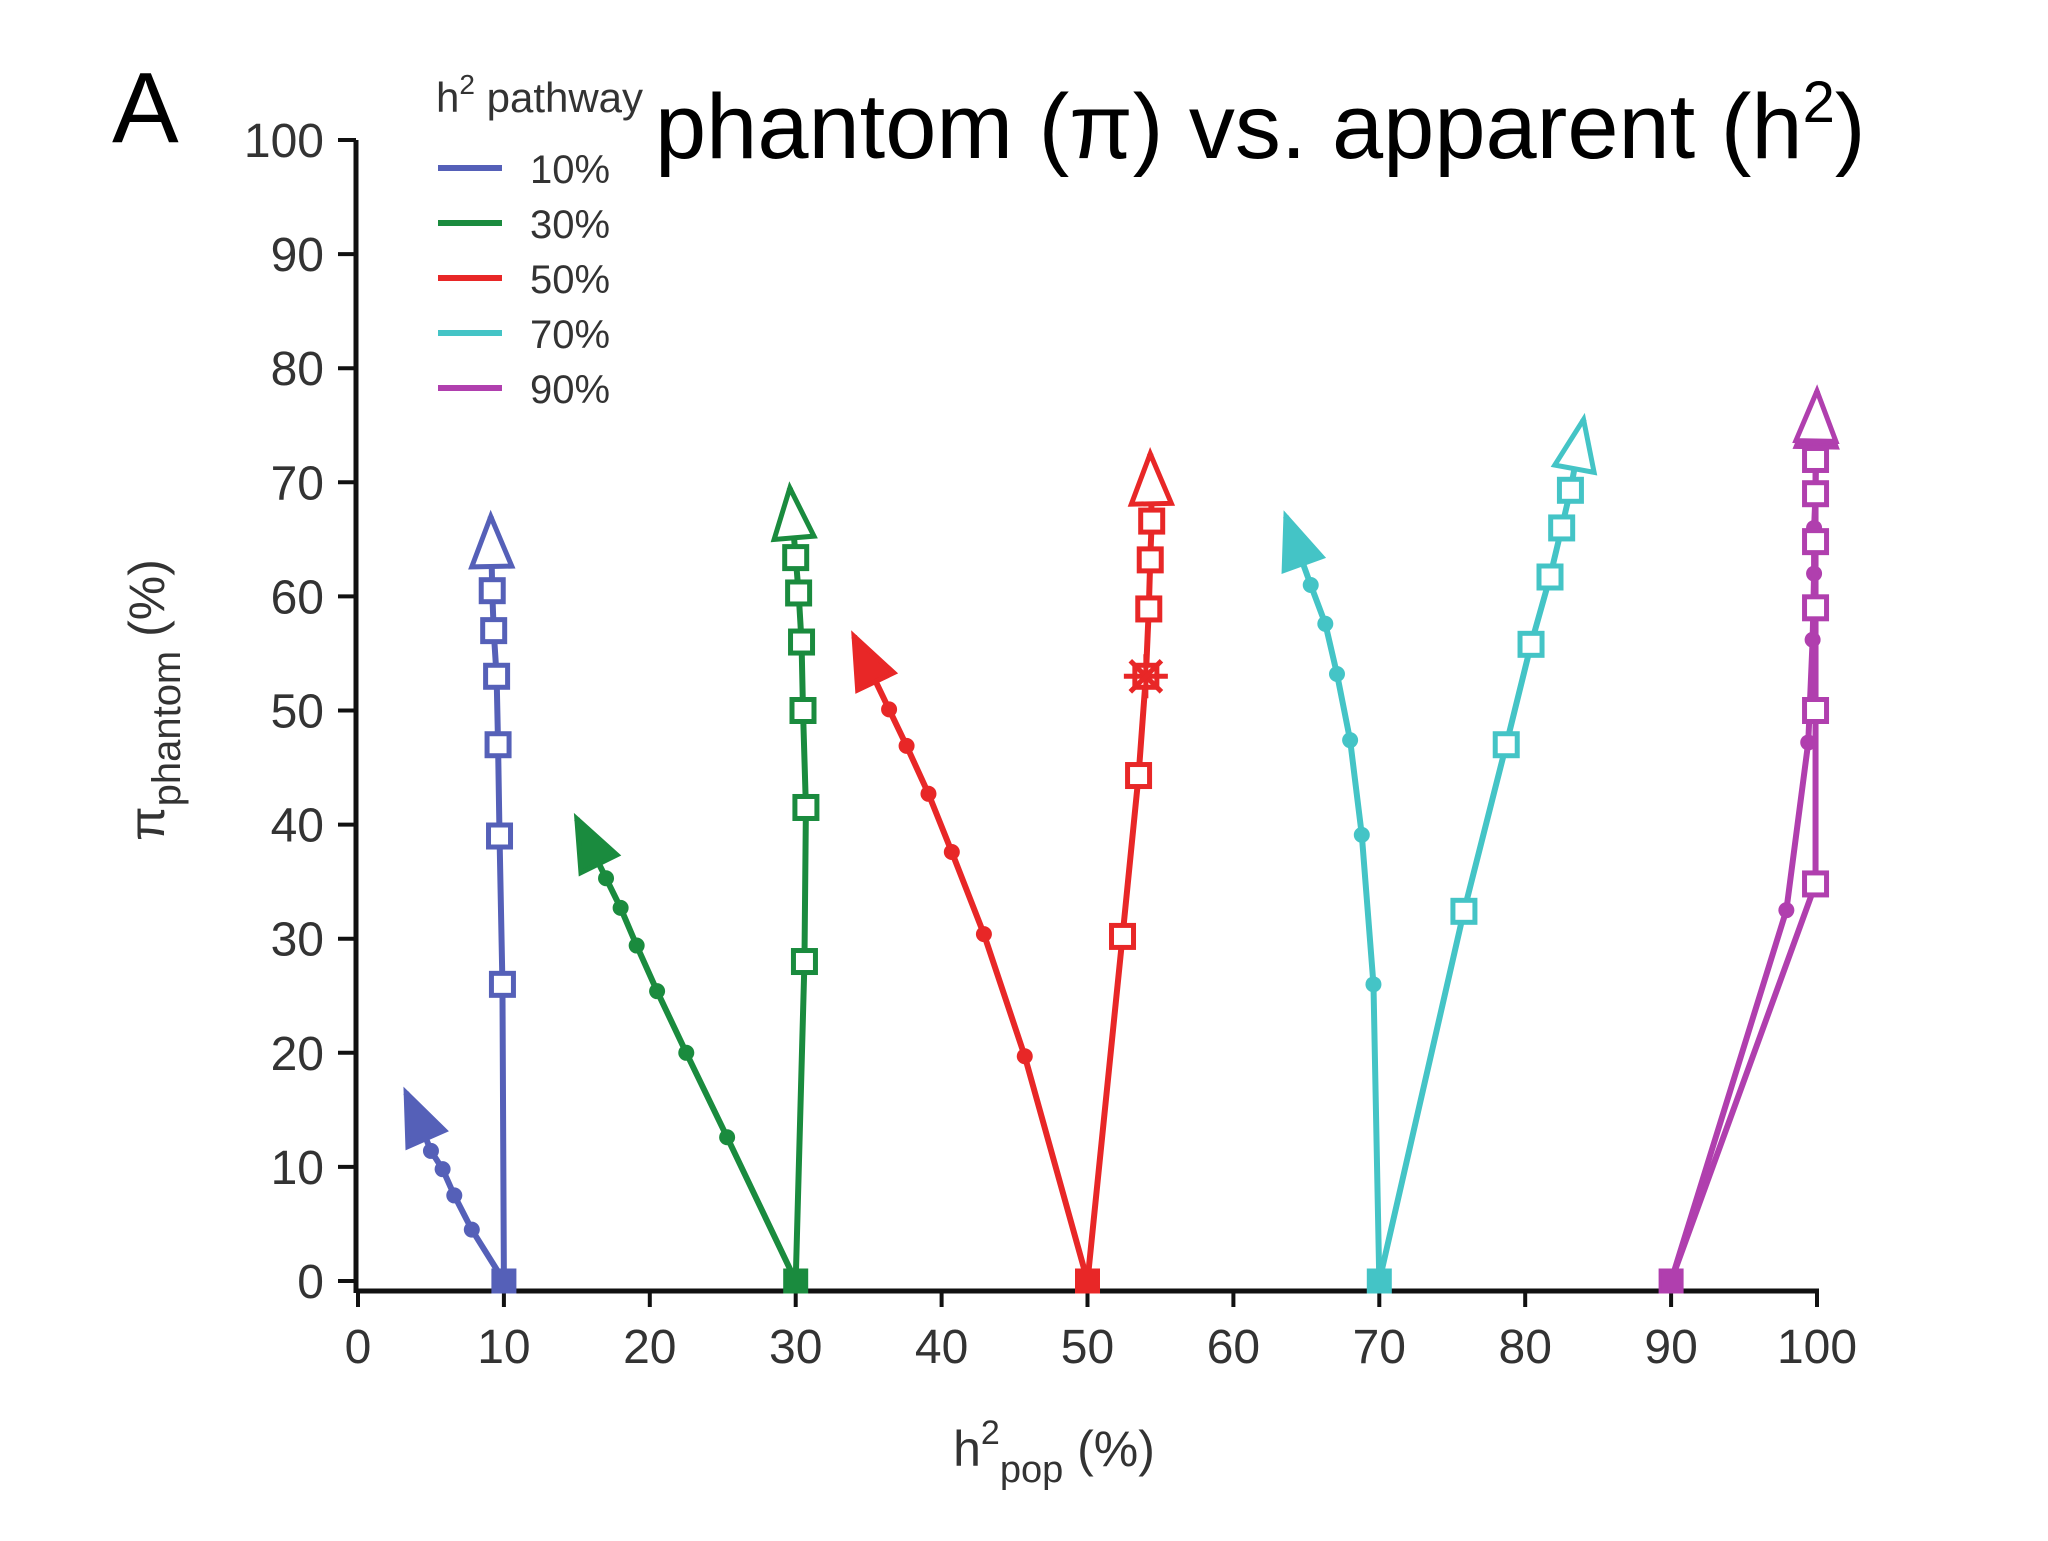 Image resolution: width=2048 pixels, height=1541 pixels. Describe the element at coordinates (524, 335) in the screenshot. I see `legend-entry-70: 70%` at that location.